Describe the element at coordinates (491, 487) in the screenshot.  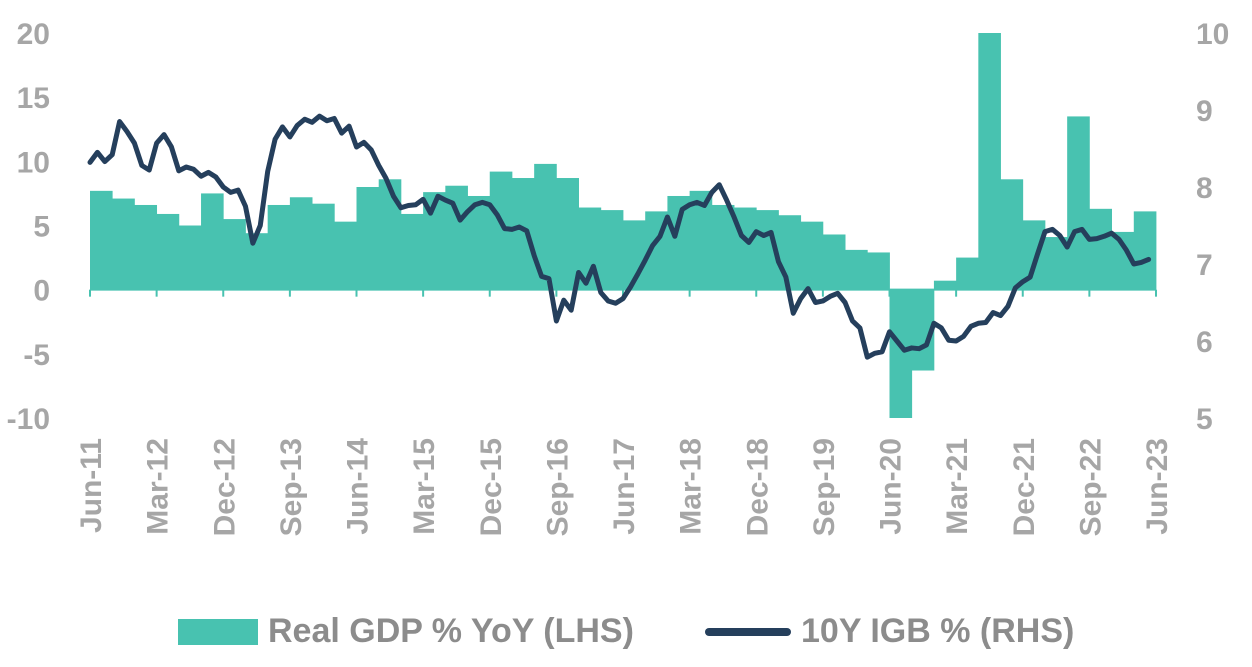
I see `x-tick-label-6: Dec-15` at that location.